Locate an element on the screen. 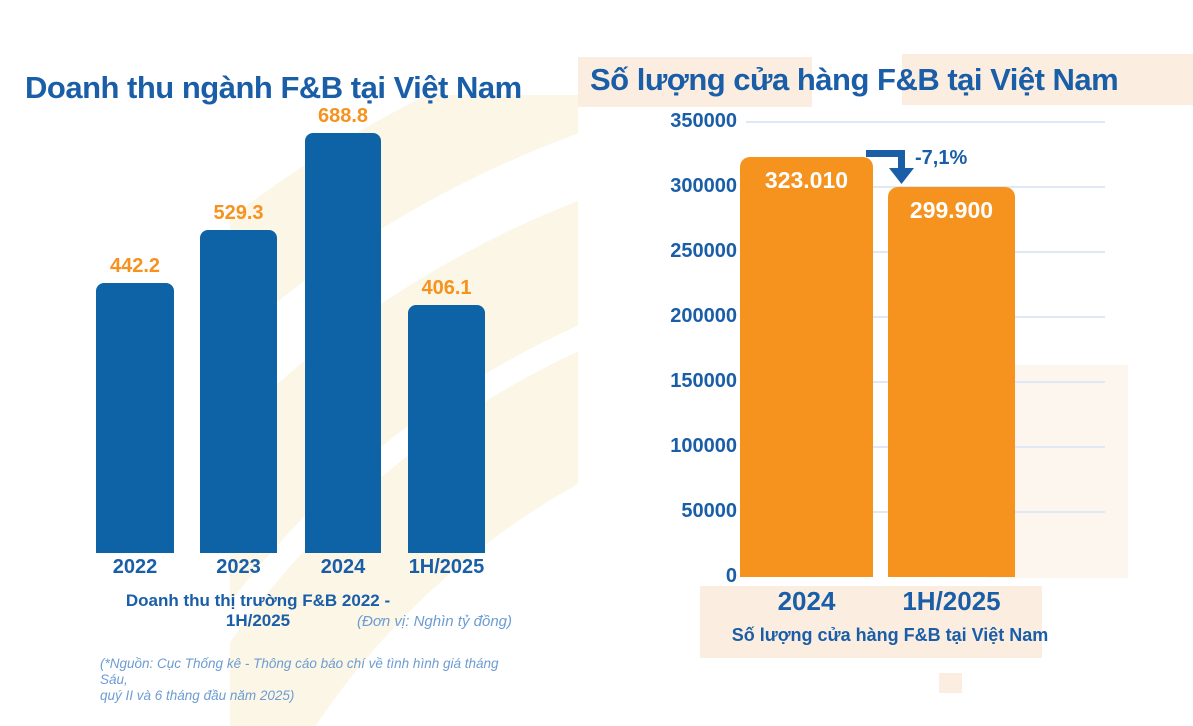 The width and height of the screenshot is (1193, 726). title-highlight-left-band is located at coordinates (695, 82).